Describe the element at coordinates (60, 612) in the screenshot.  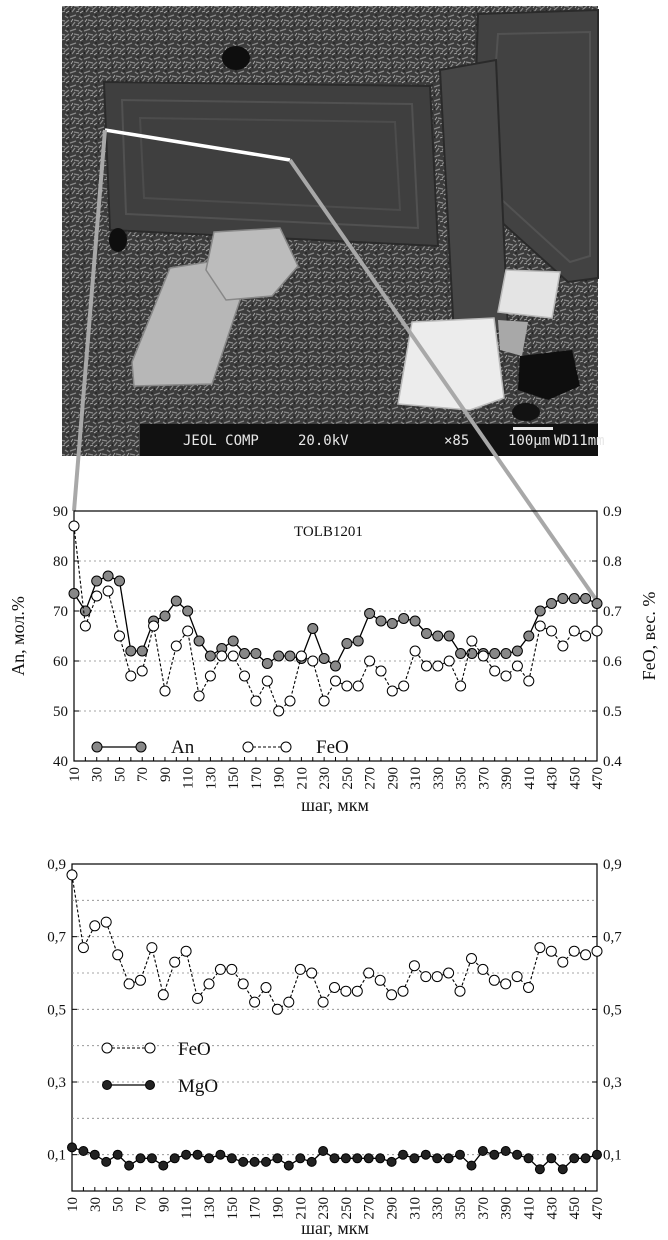
I see `chart1-y-tick-label: 70` at that location.